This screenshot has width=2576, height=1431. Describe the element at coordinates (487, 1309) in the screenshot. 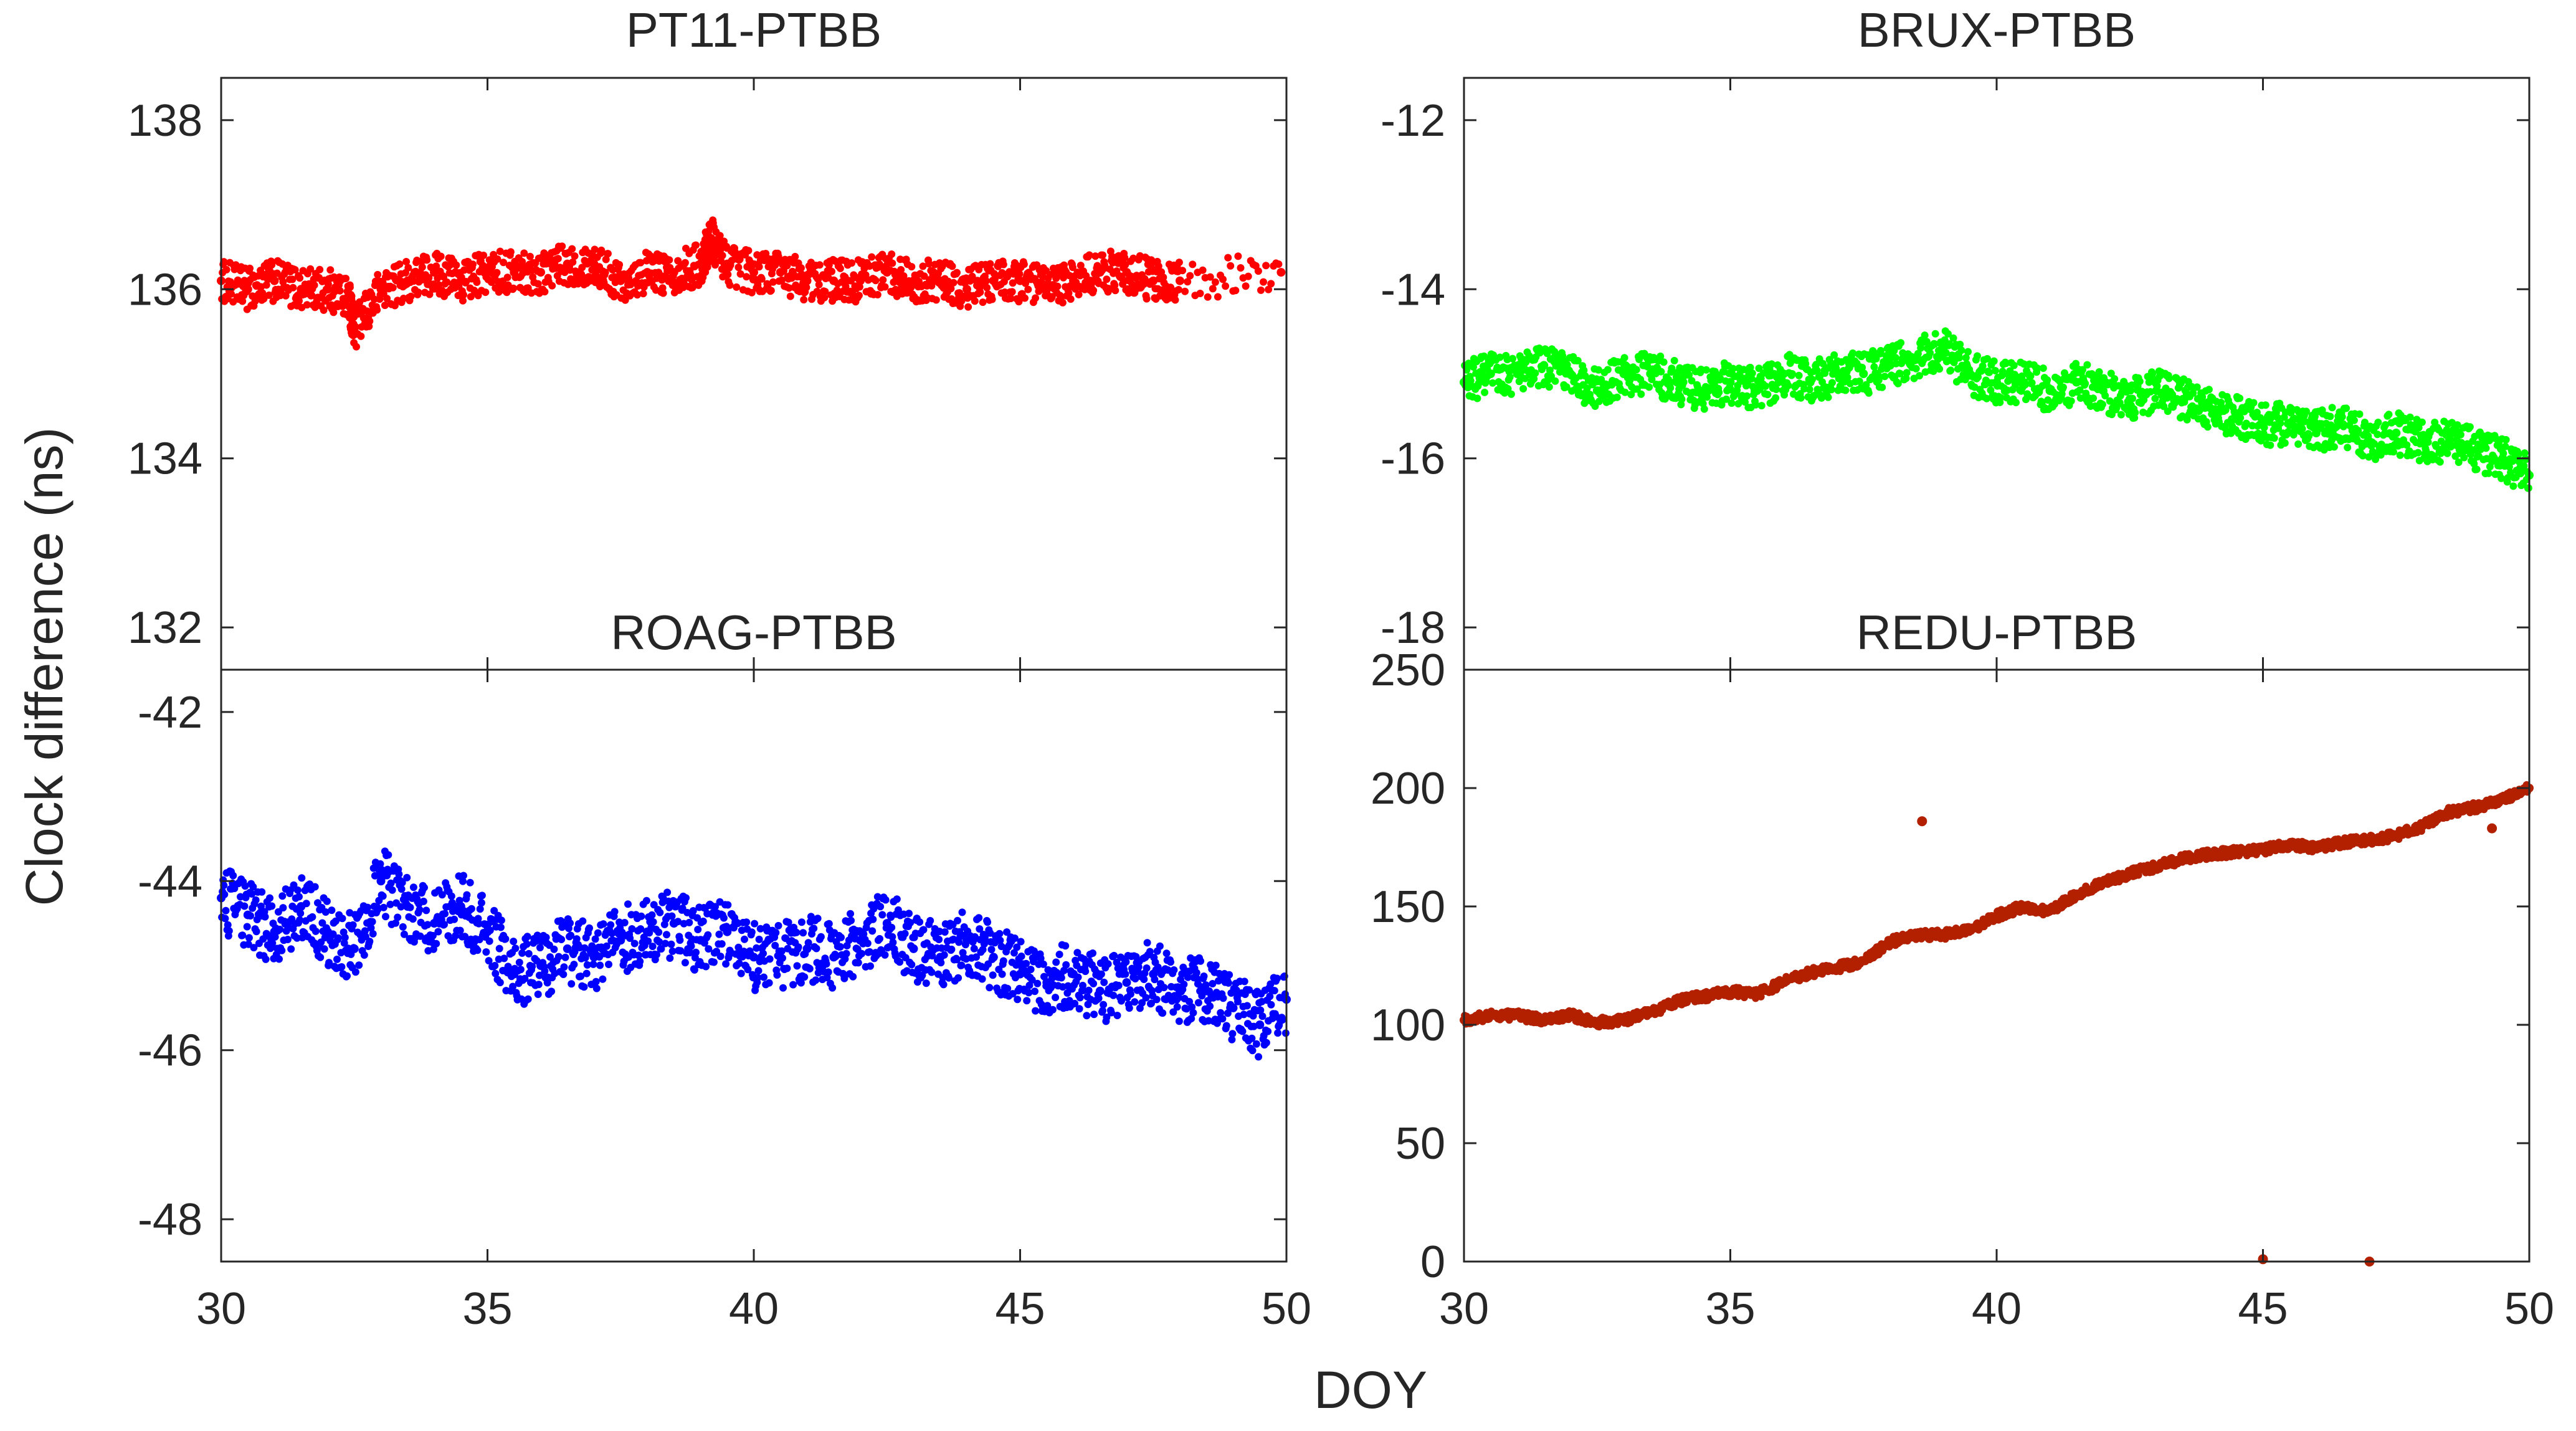

I see `x-tick-label: 35` at that location.